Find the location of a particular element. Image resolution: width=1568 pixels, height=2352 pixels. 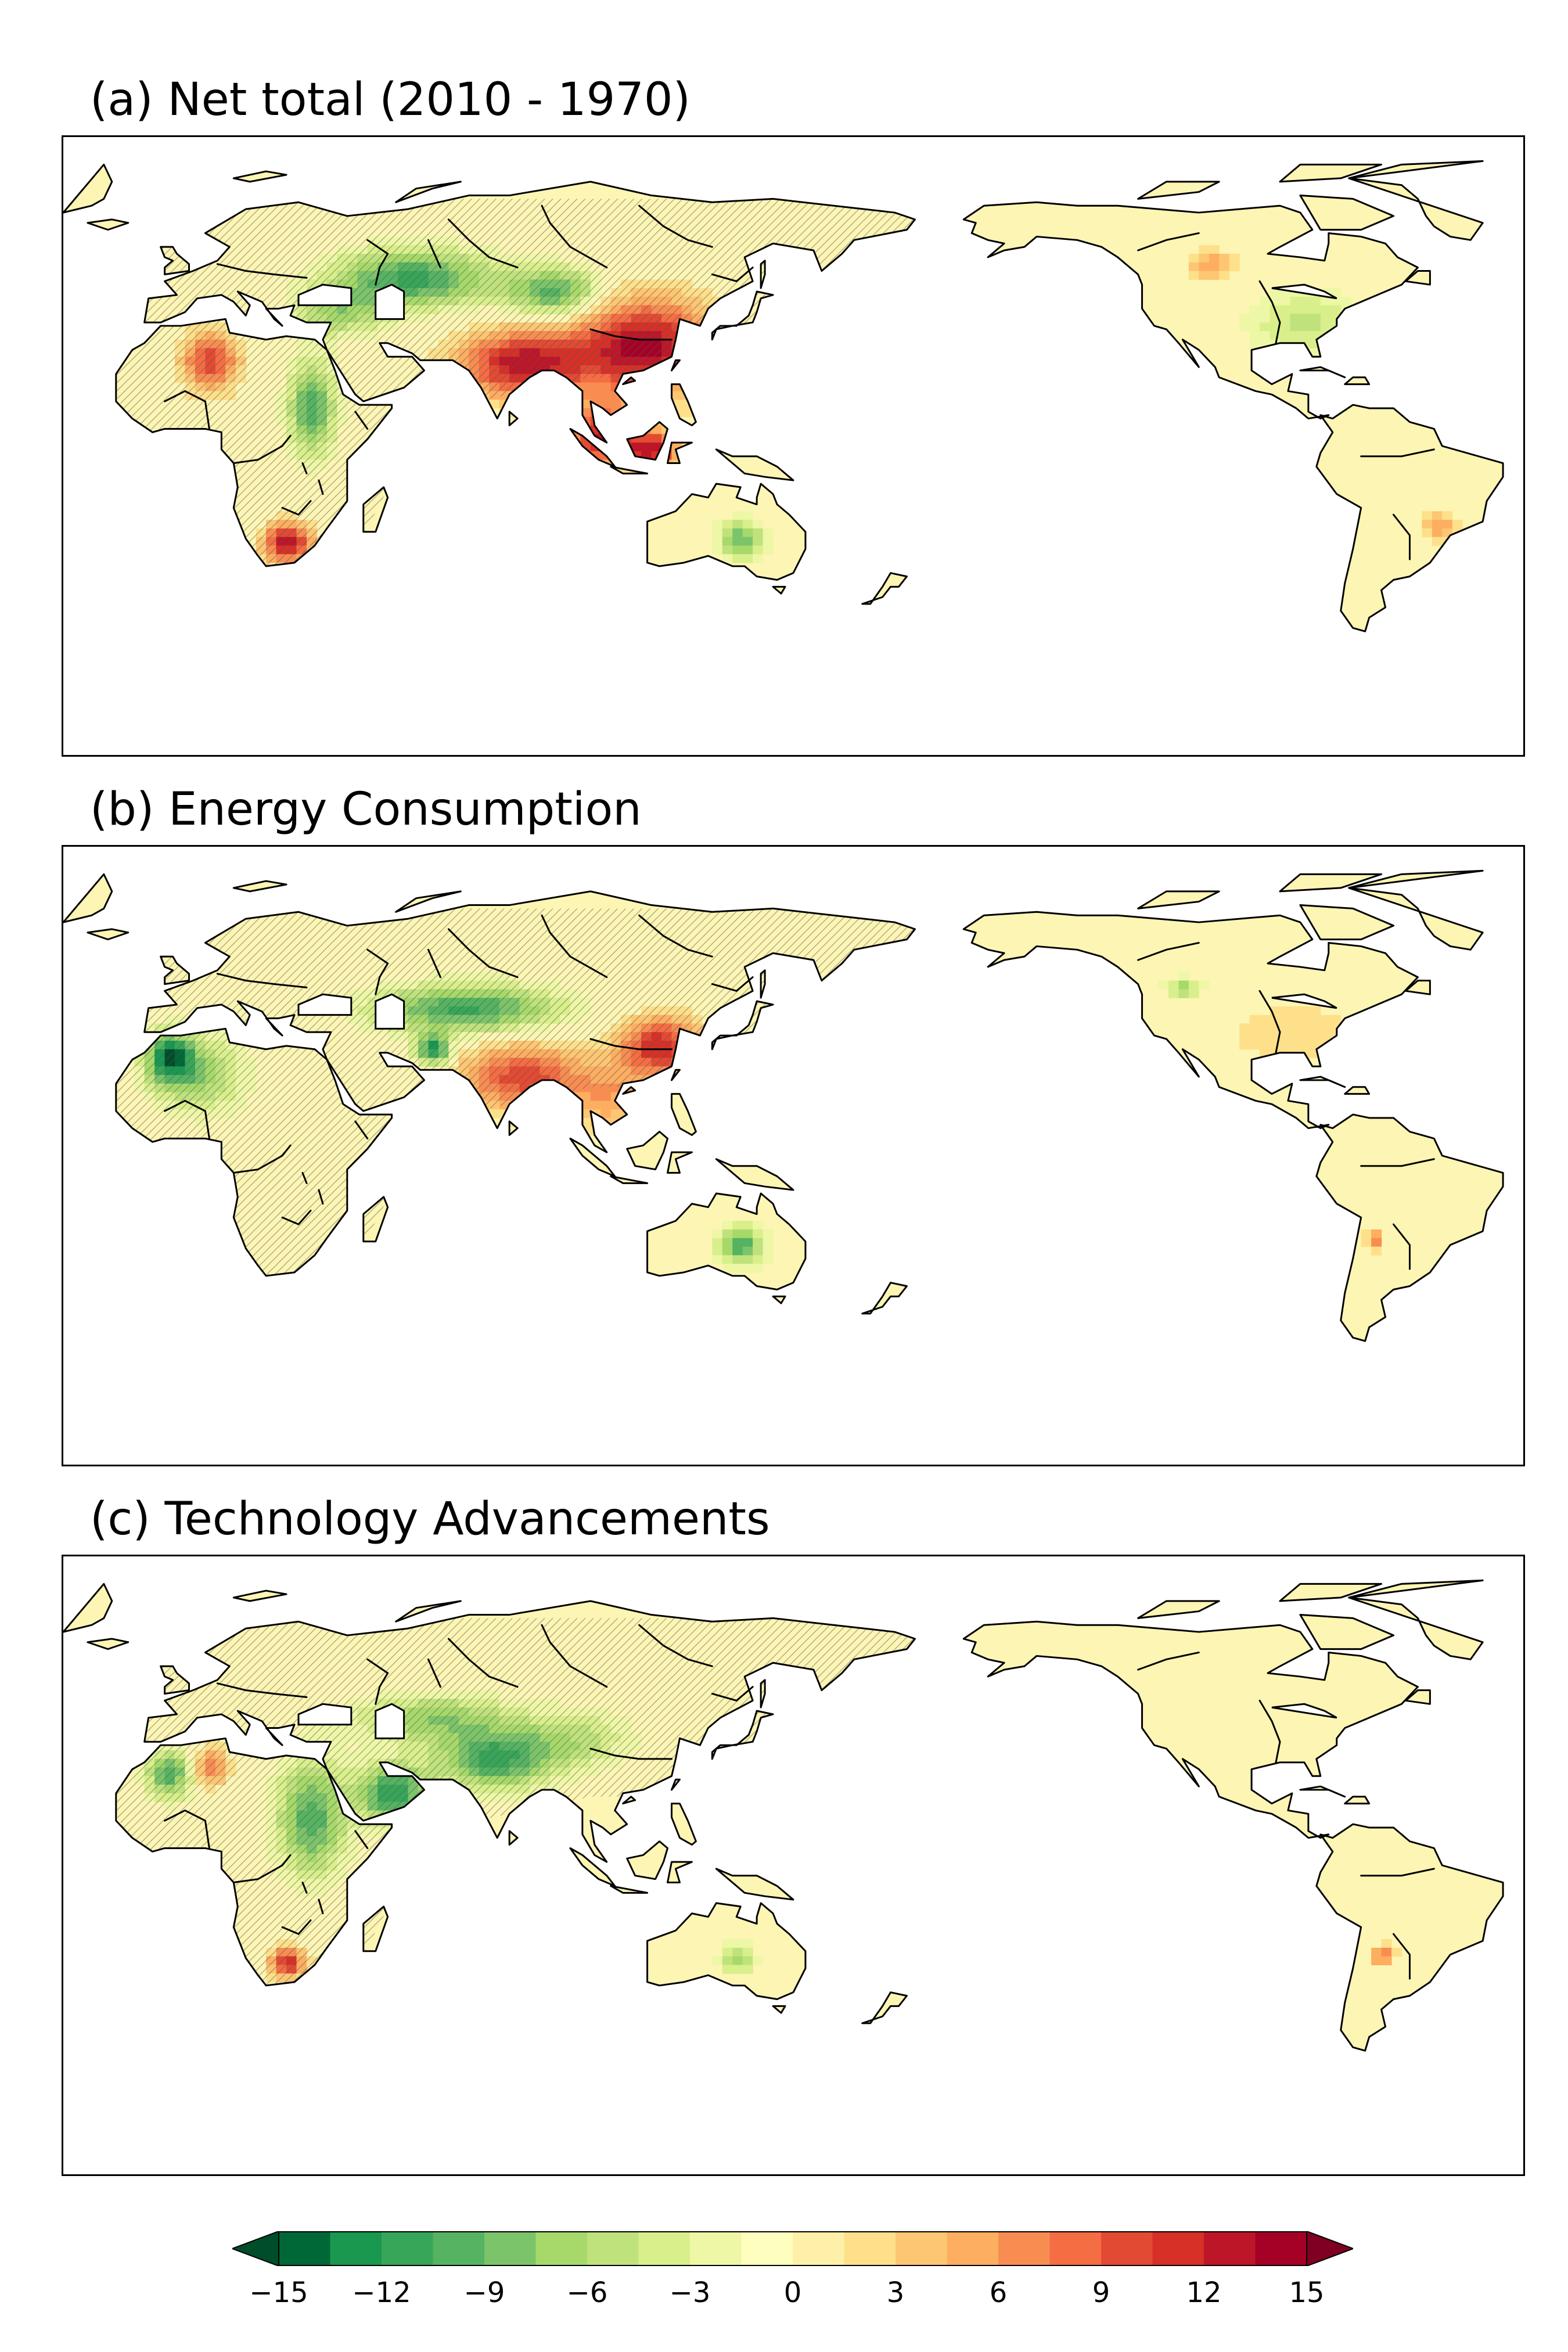

coastline-borneo is located at coordinates (647, 1151).